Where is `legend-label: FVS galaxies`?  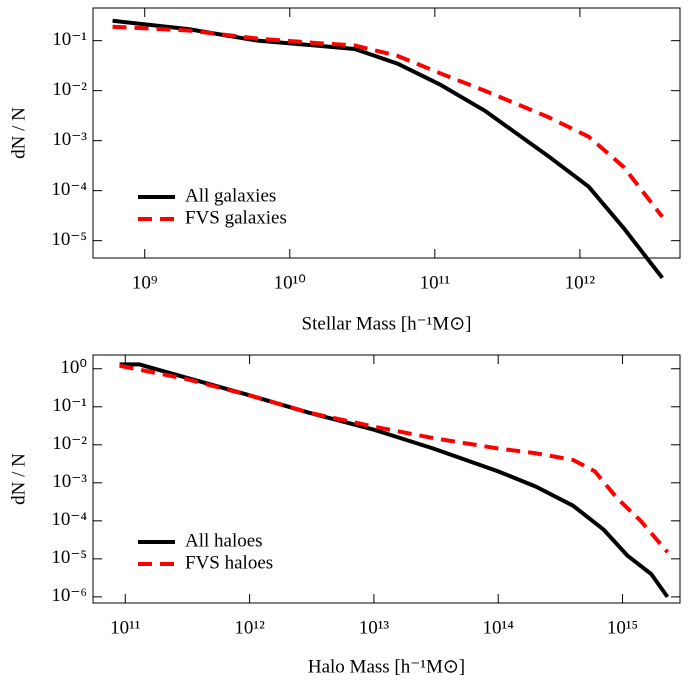 legend-label: FVS galaxies is located at coordinates (236, 217).